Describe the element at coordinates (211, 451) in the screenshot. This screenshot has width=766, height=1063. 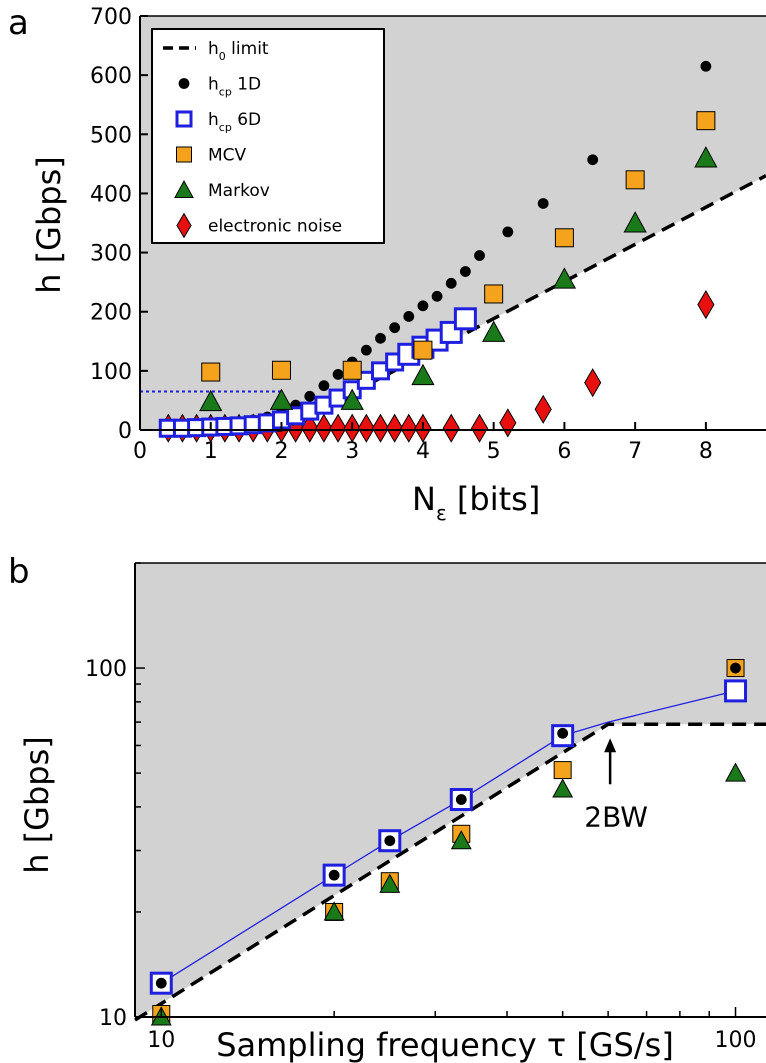
I see `x-tick-label: 1` at that location.